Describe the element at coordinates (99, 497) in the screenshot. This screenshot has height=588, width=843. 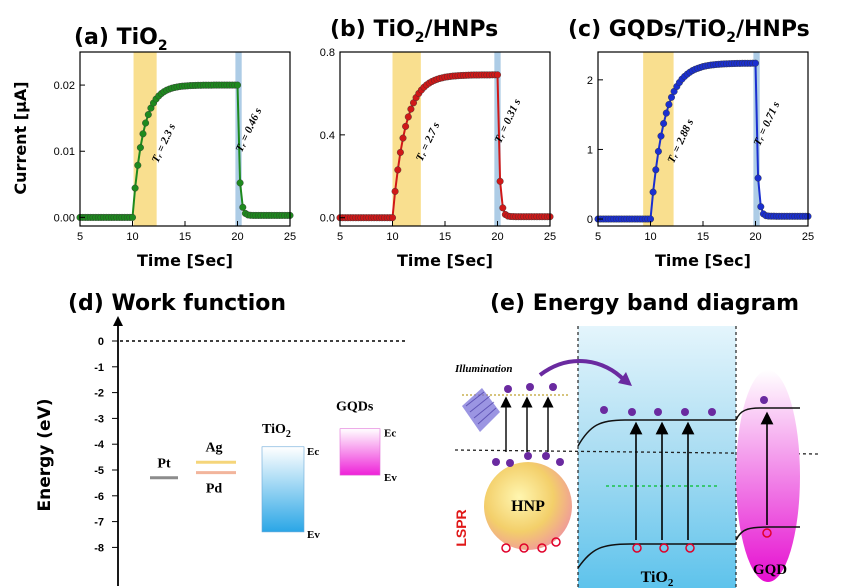
I see `energy-tick-label: -6` at that location.